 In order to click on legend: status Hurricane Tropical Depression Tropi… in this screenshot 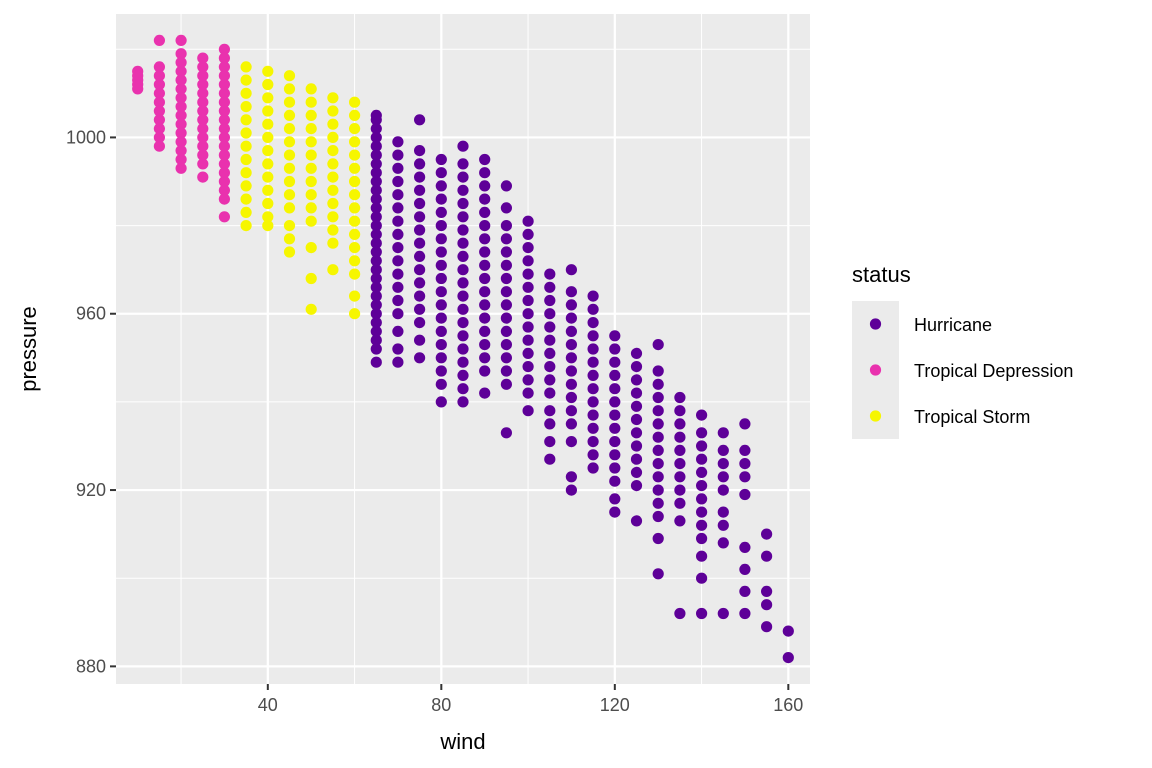, I will do `click(962, 350)`.